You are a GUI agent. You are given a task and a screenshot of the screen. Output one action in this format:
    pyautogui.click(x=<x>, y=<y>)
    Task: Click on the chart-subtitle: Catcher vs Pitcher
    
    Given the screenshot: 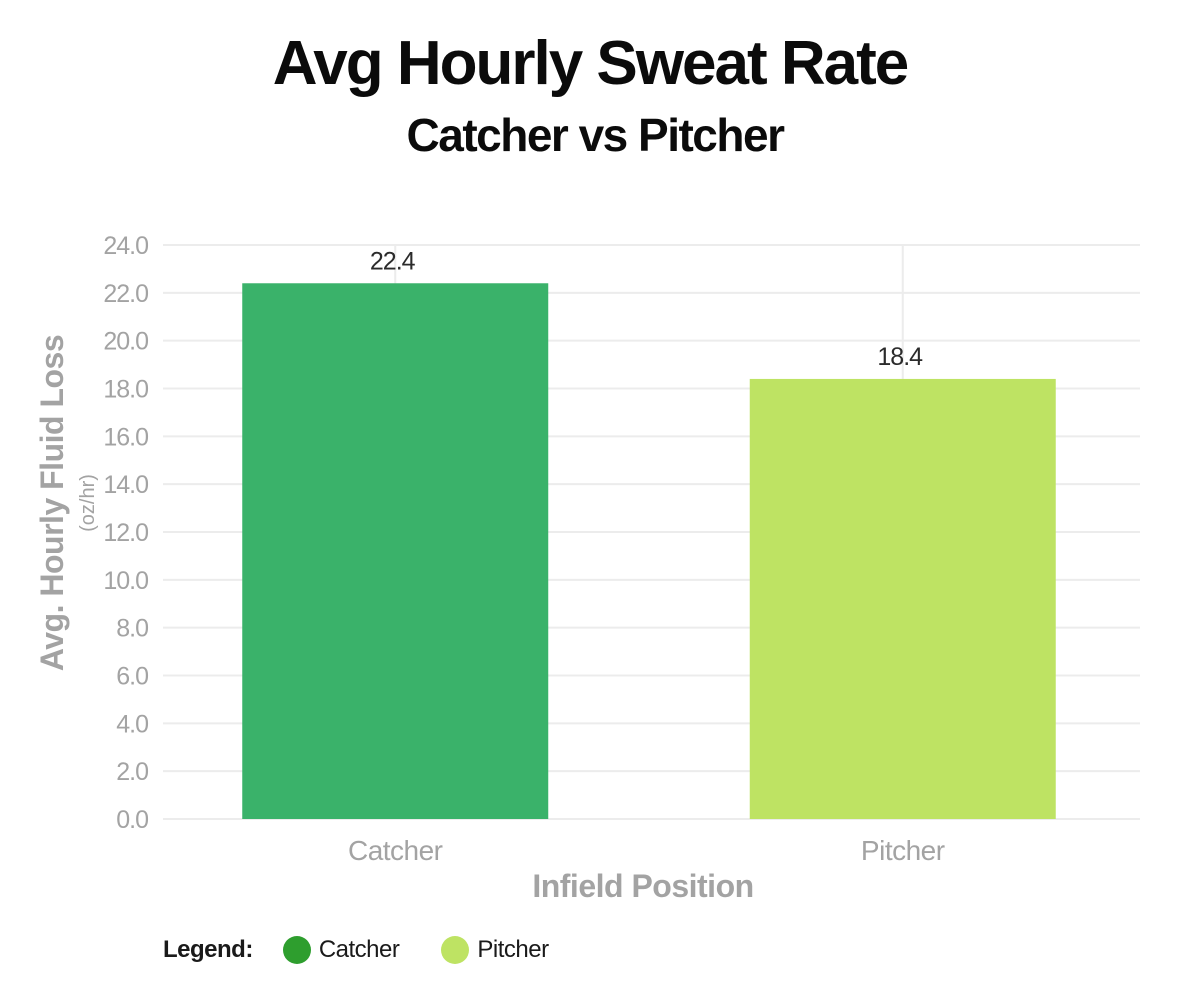 What is the action you would take?
    pyautogui.click(x=595, y=135)
    